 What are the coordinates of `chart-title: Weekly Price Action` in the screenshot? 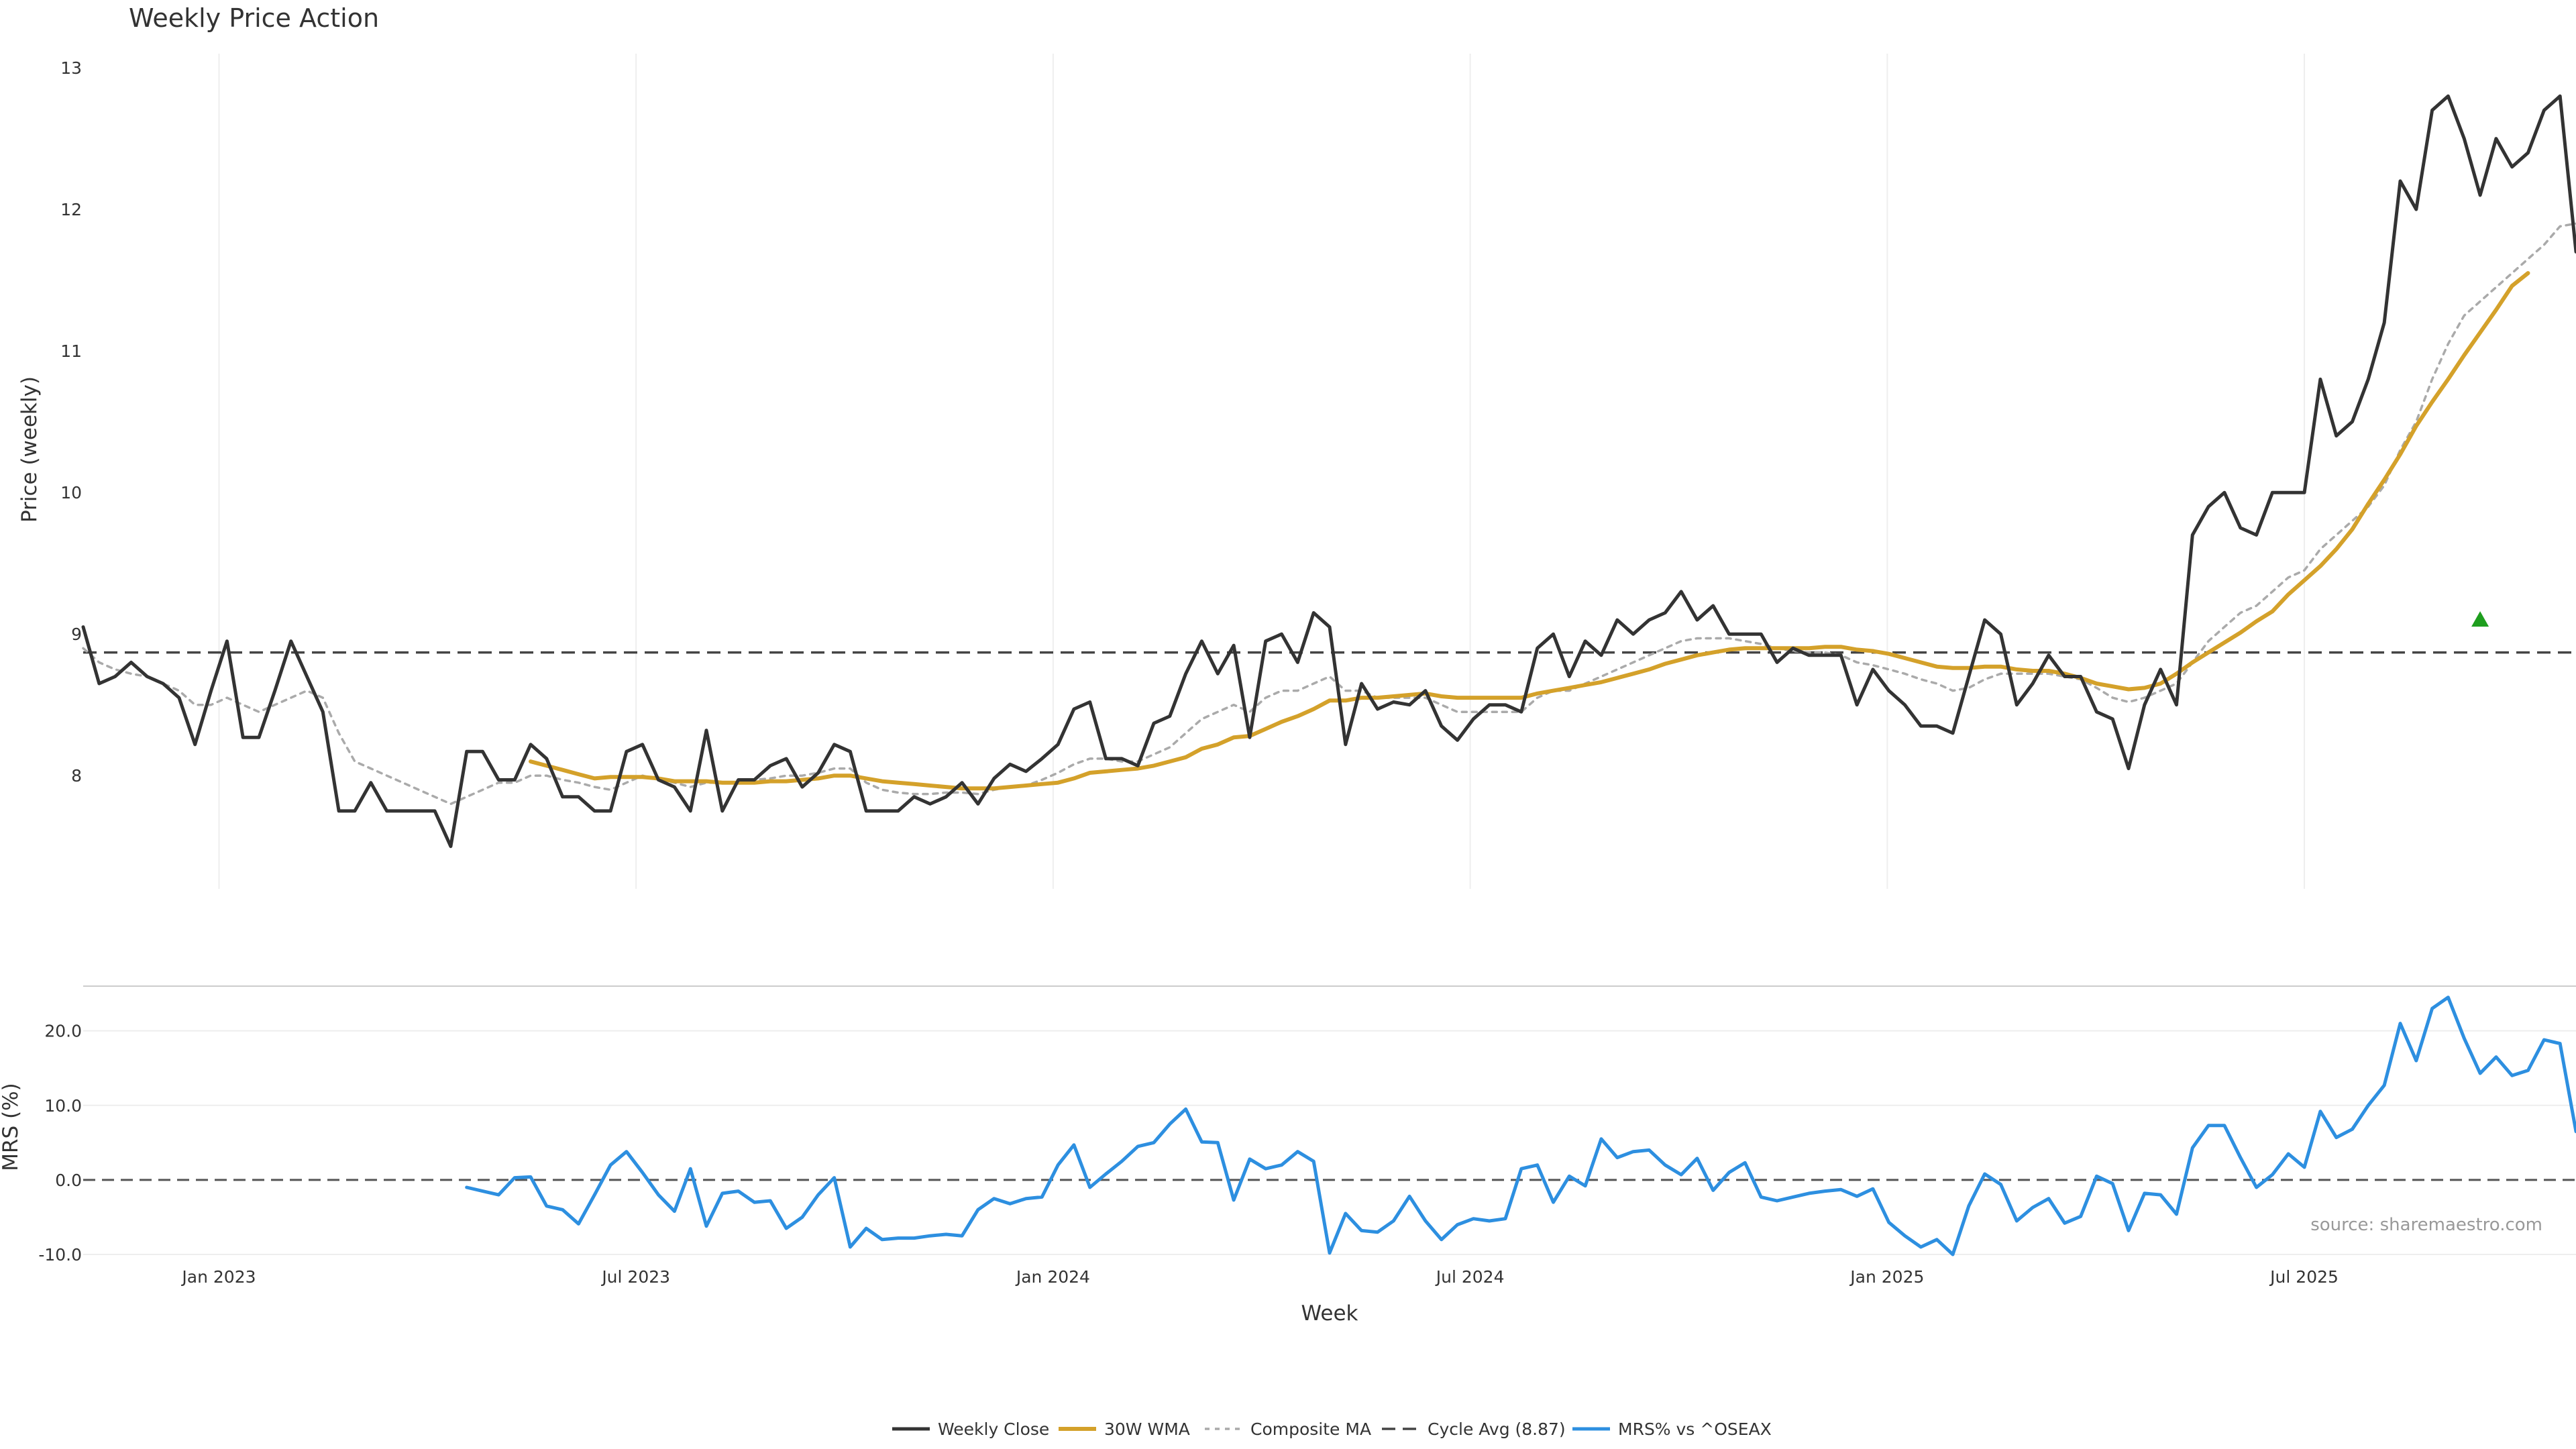 It's located at (254, 18).